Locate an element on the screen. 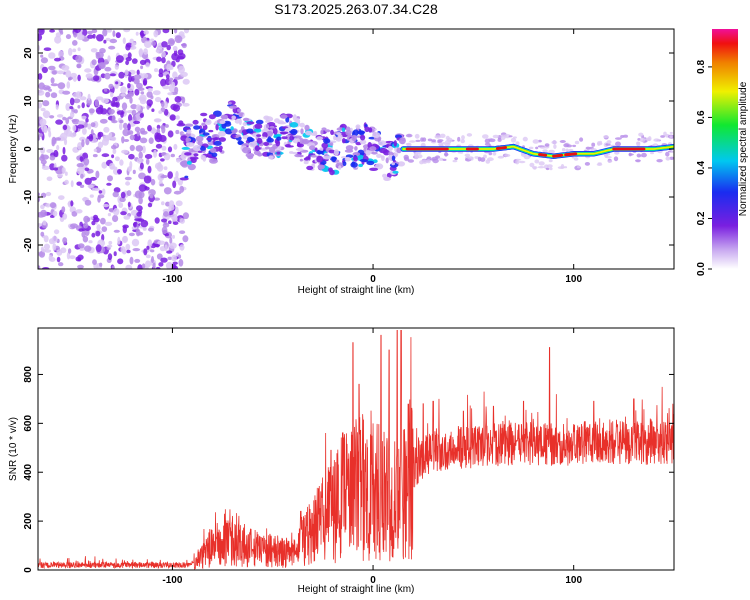 The image size is (750, 600). carrier-peak is located at coordinates (543, 155).